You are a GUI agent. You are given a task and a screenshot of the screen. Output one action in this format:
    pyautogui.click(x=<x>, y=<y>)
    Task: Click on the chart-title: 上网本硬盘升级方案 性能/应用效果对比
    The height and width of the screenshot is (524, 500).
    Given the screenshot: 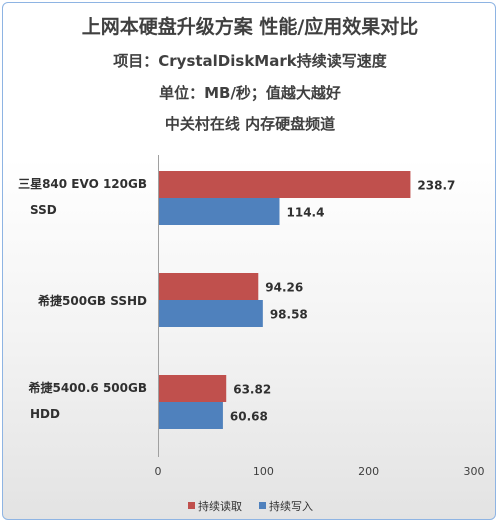 What is the action you would take?
    pyautogui.click(x=250, y=27)
    